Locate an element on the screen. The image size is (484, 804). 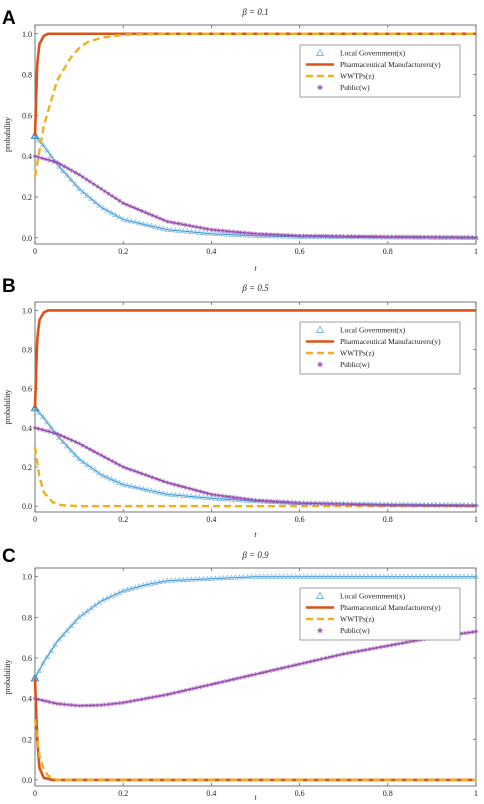
y-tick-label: 0.6 is located at coordinates (27, 389).